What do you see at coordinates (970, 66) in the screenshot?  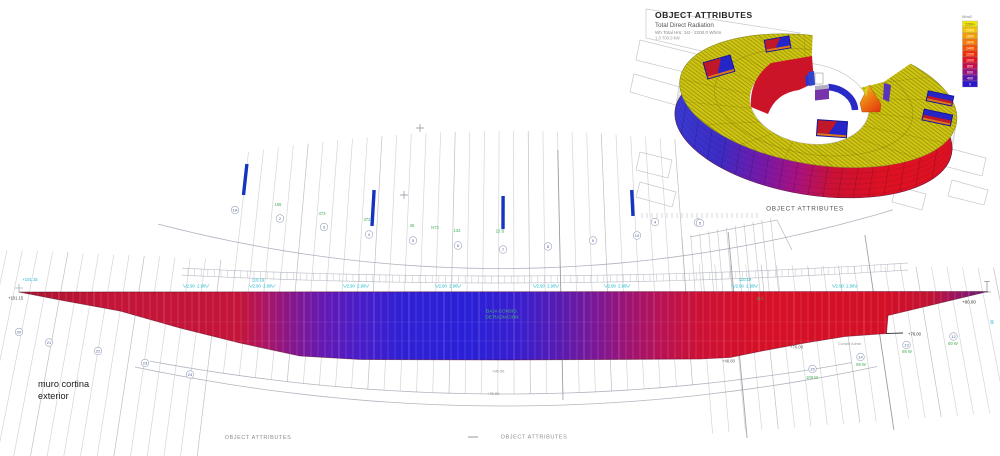 I see `svg-text: 800` at bounding box center [970, 66].